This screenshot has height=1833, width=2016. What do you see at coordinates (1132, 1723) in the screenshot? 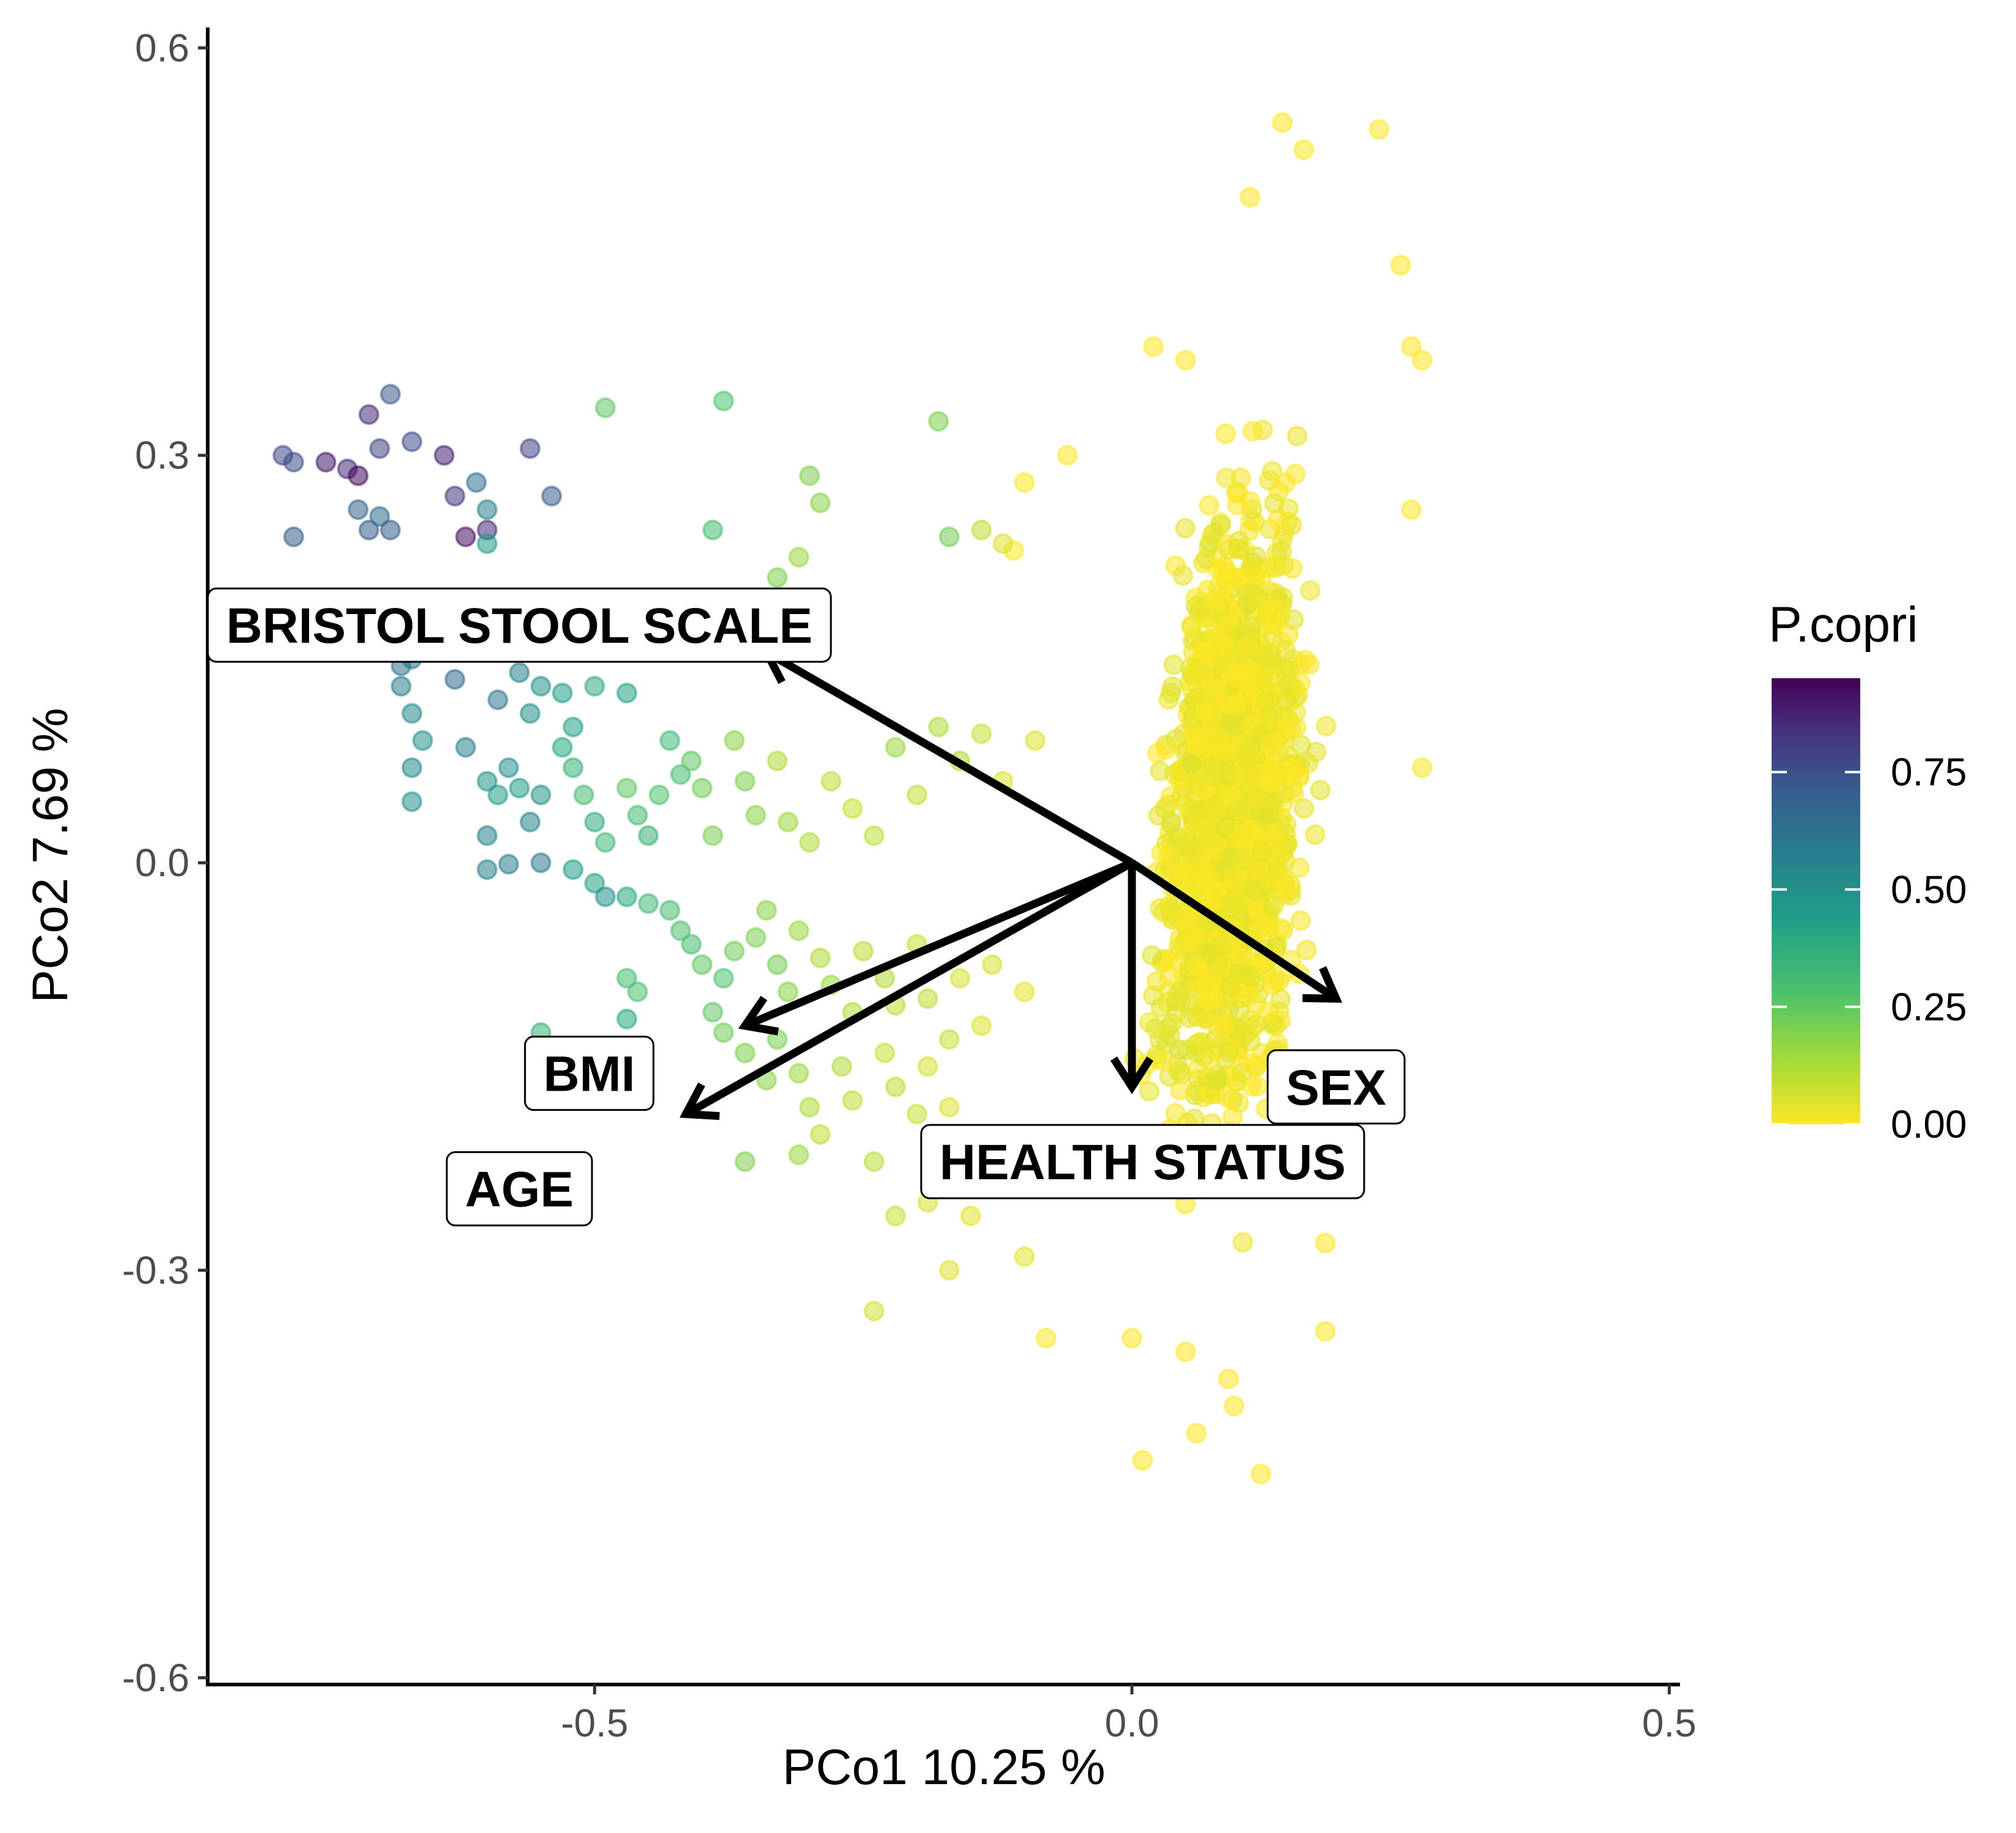
I see `x-tick-label: 0.0` at bounding box center [1132, 1723].